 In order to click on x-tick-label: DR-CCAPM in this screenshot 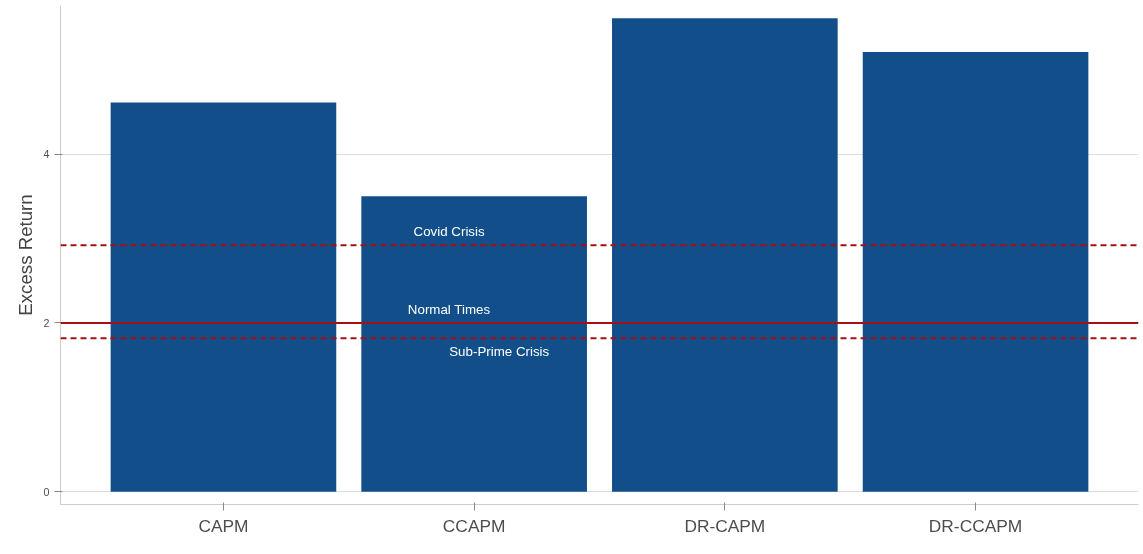, I will do `click(975, 525)`.